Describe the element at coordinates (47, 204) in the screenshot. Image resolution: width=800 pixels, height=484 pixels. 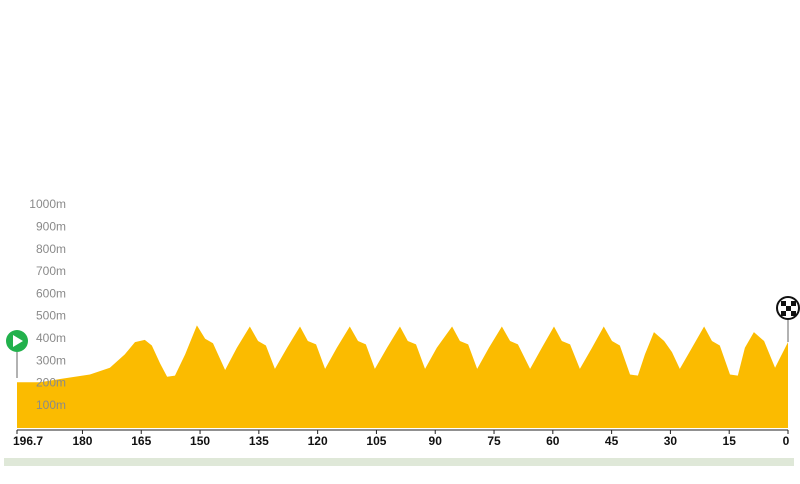
I see `y-tick-label: 1000m` at that location.